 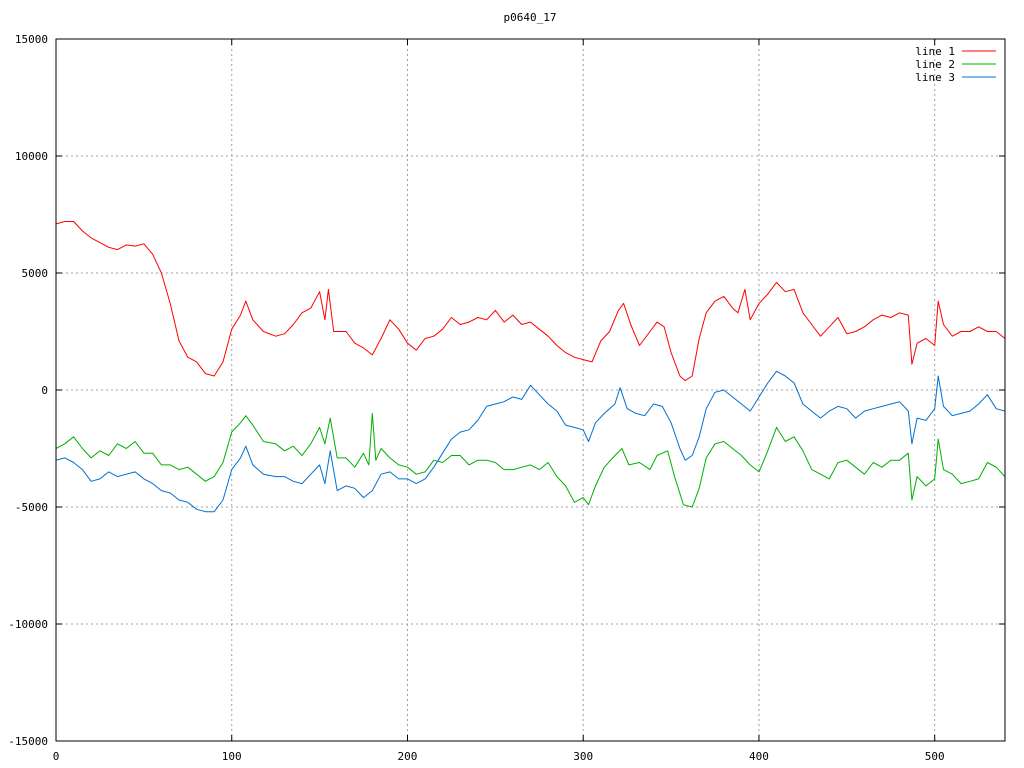 What do you see at coordinates (530, 17) in the screenshot?
I see `chart-title: p0640_17` at bounding box center [530, 17].